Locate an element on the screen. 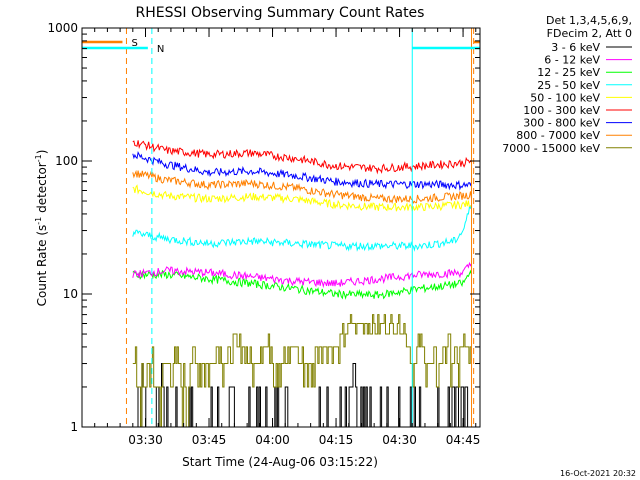 The height and width of the screenshot is (480, 640). flag-label: S is located at coordinates (134, 43).